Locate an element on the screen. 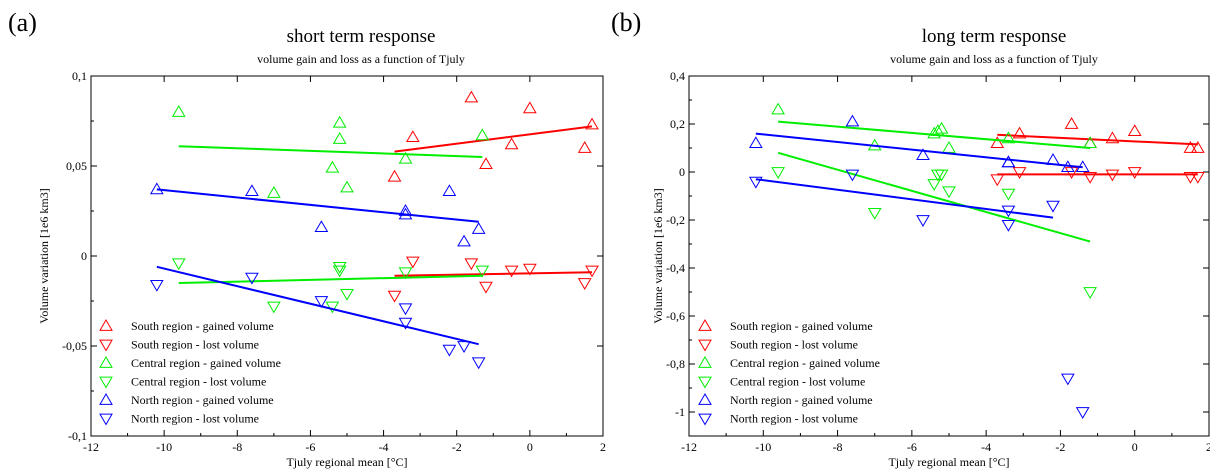 Image resolution: width=1210 pixels, height=472 pixels. legend-label: North region - gained volume is located at coordinates (801, 400).